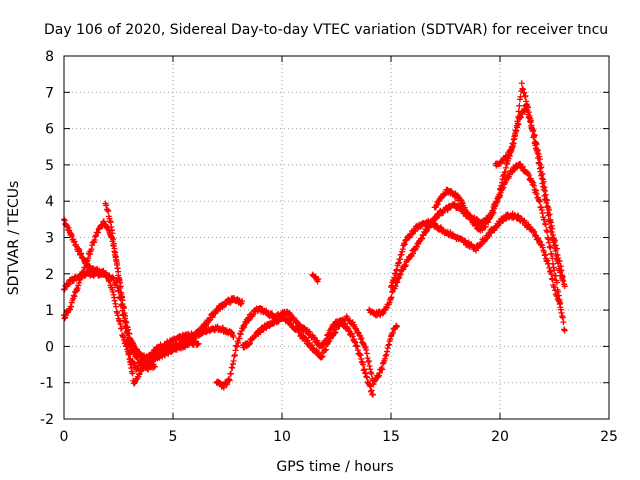 The image size is (640, 480). Describe the element at coordinates (49, 275) in the screenshot. I see `y-tick-label: 2` at that location.